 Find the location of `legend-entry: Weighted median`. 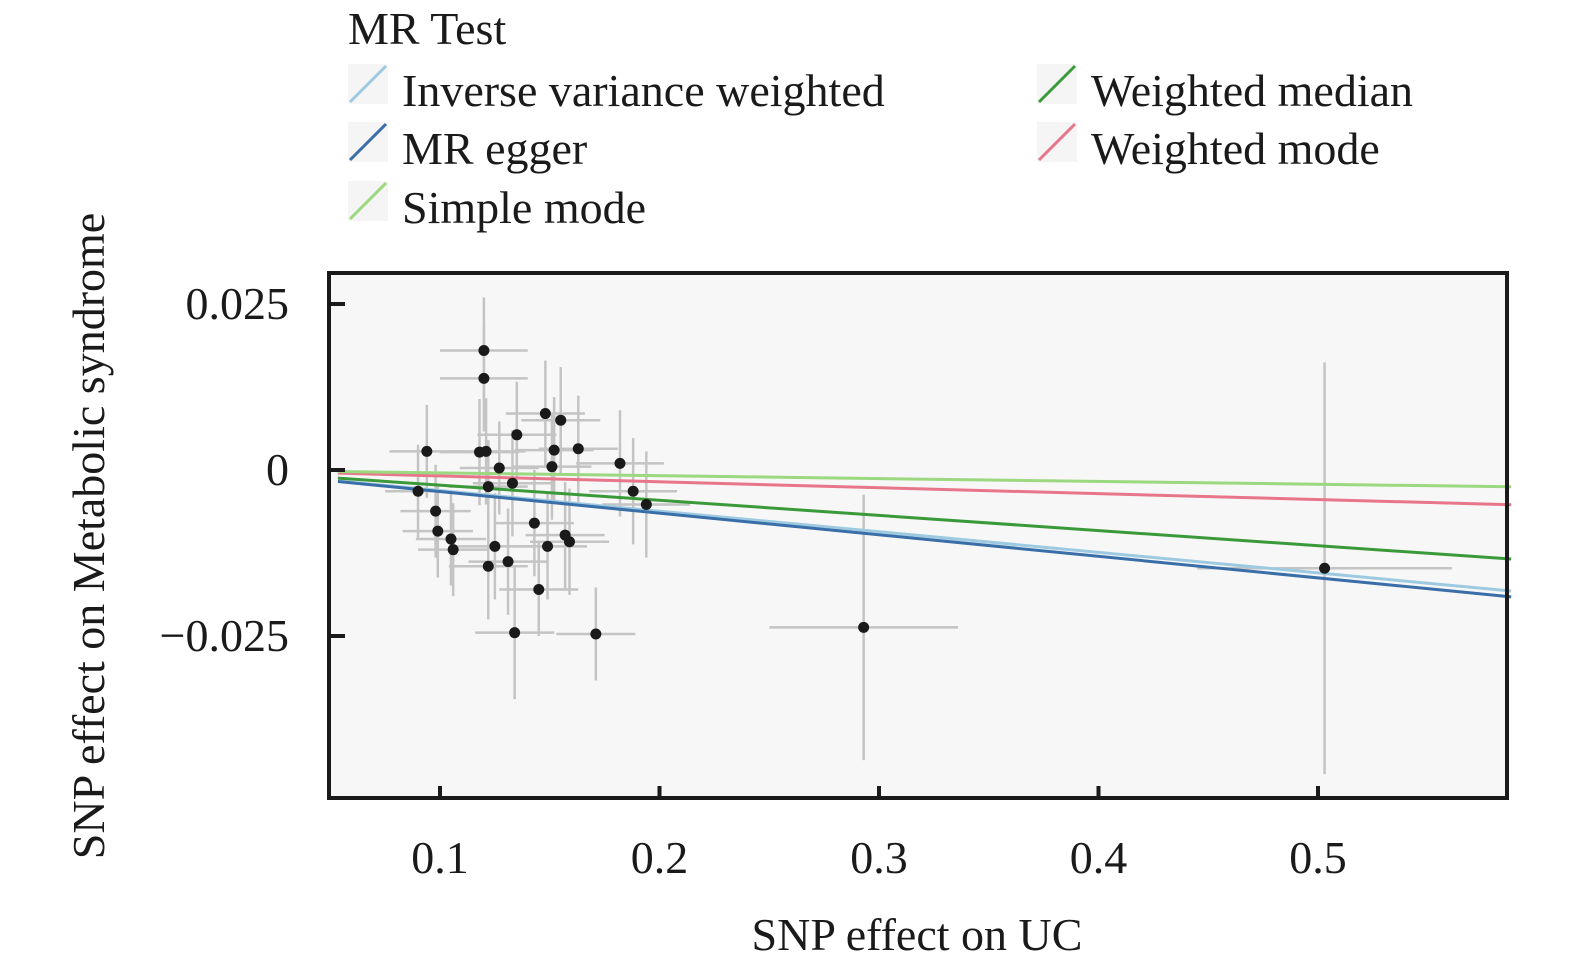

legend-entry: Weighted median is located at coordinates (1225, 90).